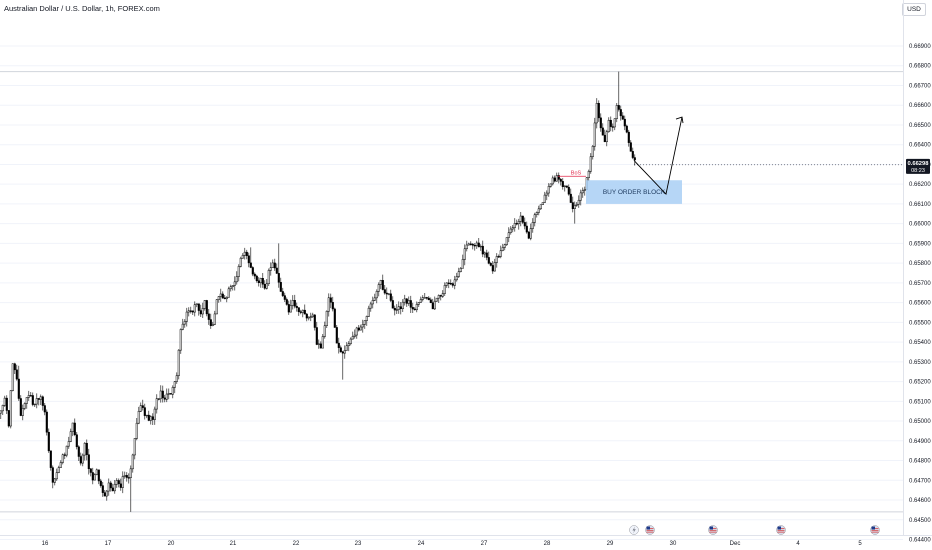  Describe the element at coordinates (875, 530) in the screenshot. I see `australia-flag-icon` at that location.